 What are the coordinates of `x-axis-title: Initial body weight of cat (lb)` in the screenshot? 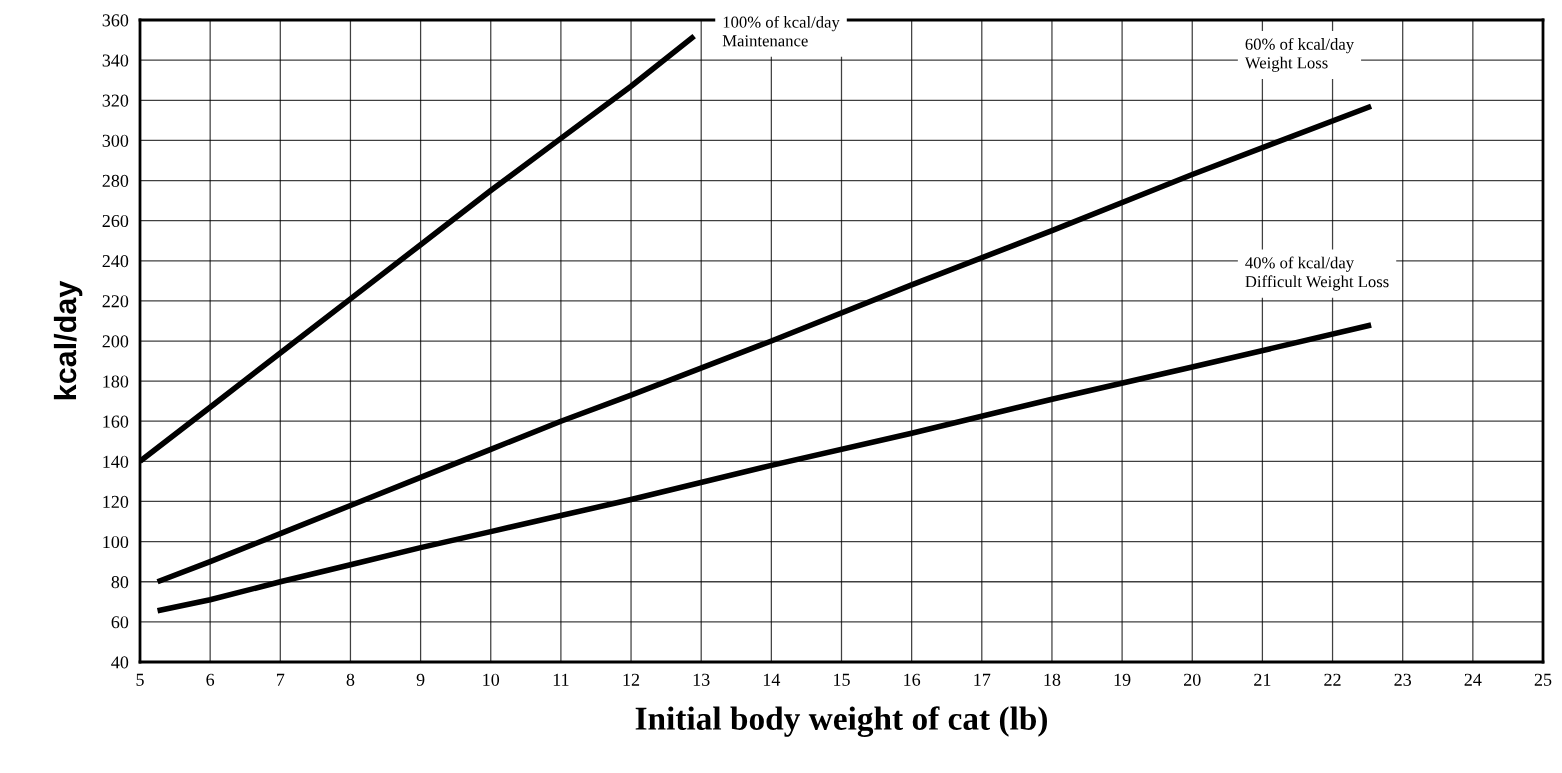 It's located at (841, 721).